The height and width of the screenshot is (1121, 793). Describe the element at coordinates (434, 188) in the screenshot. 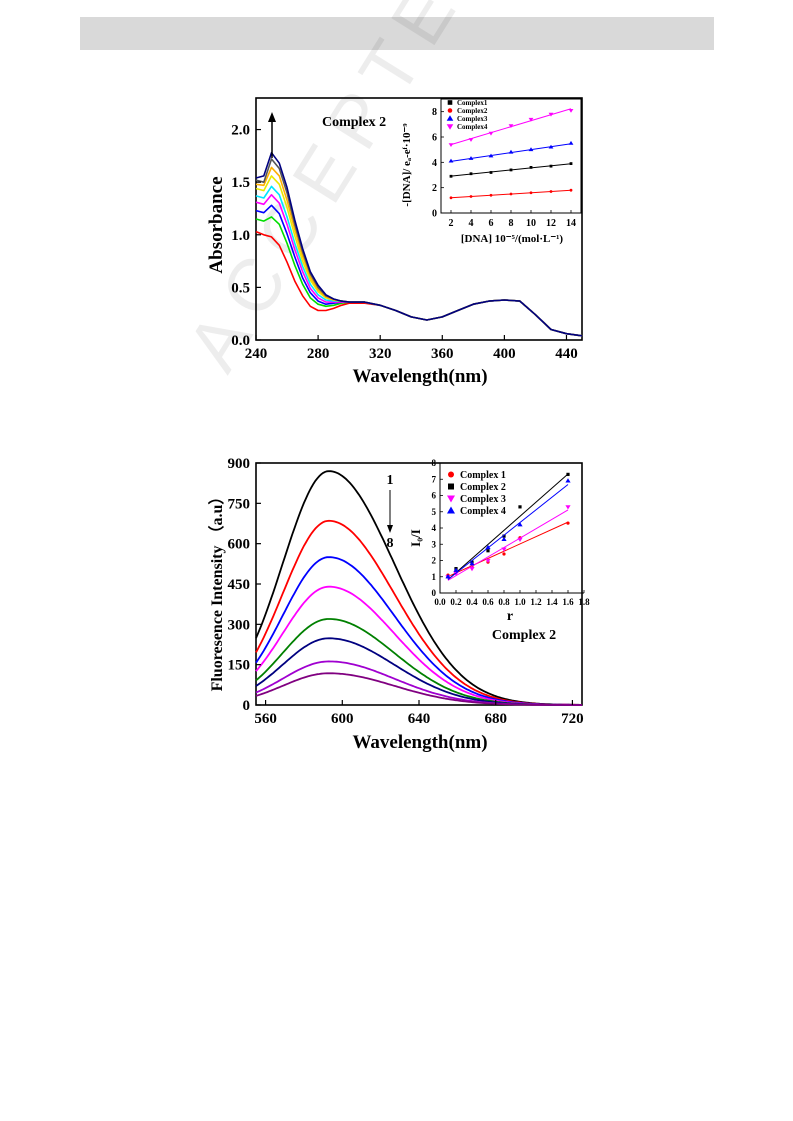

I see `uv-inset-y-tick-label: 2` at that location.